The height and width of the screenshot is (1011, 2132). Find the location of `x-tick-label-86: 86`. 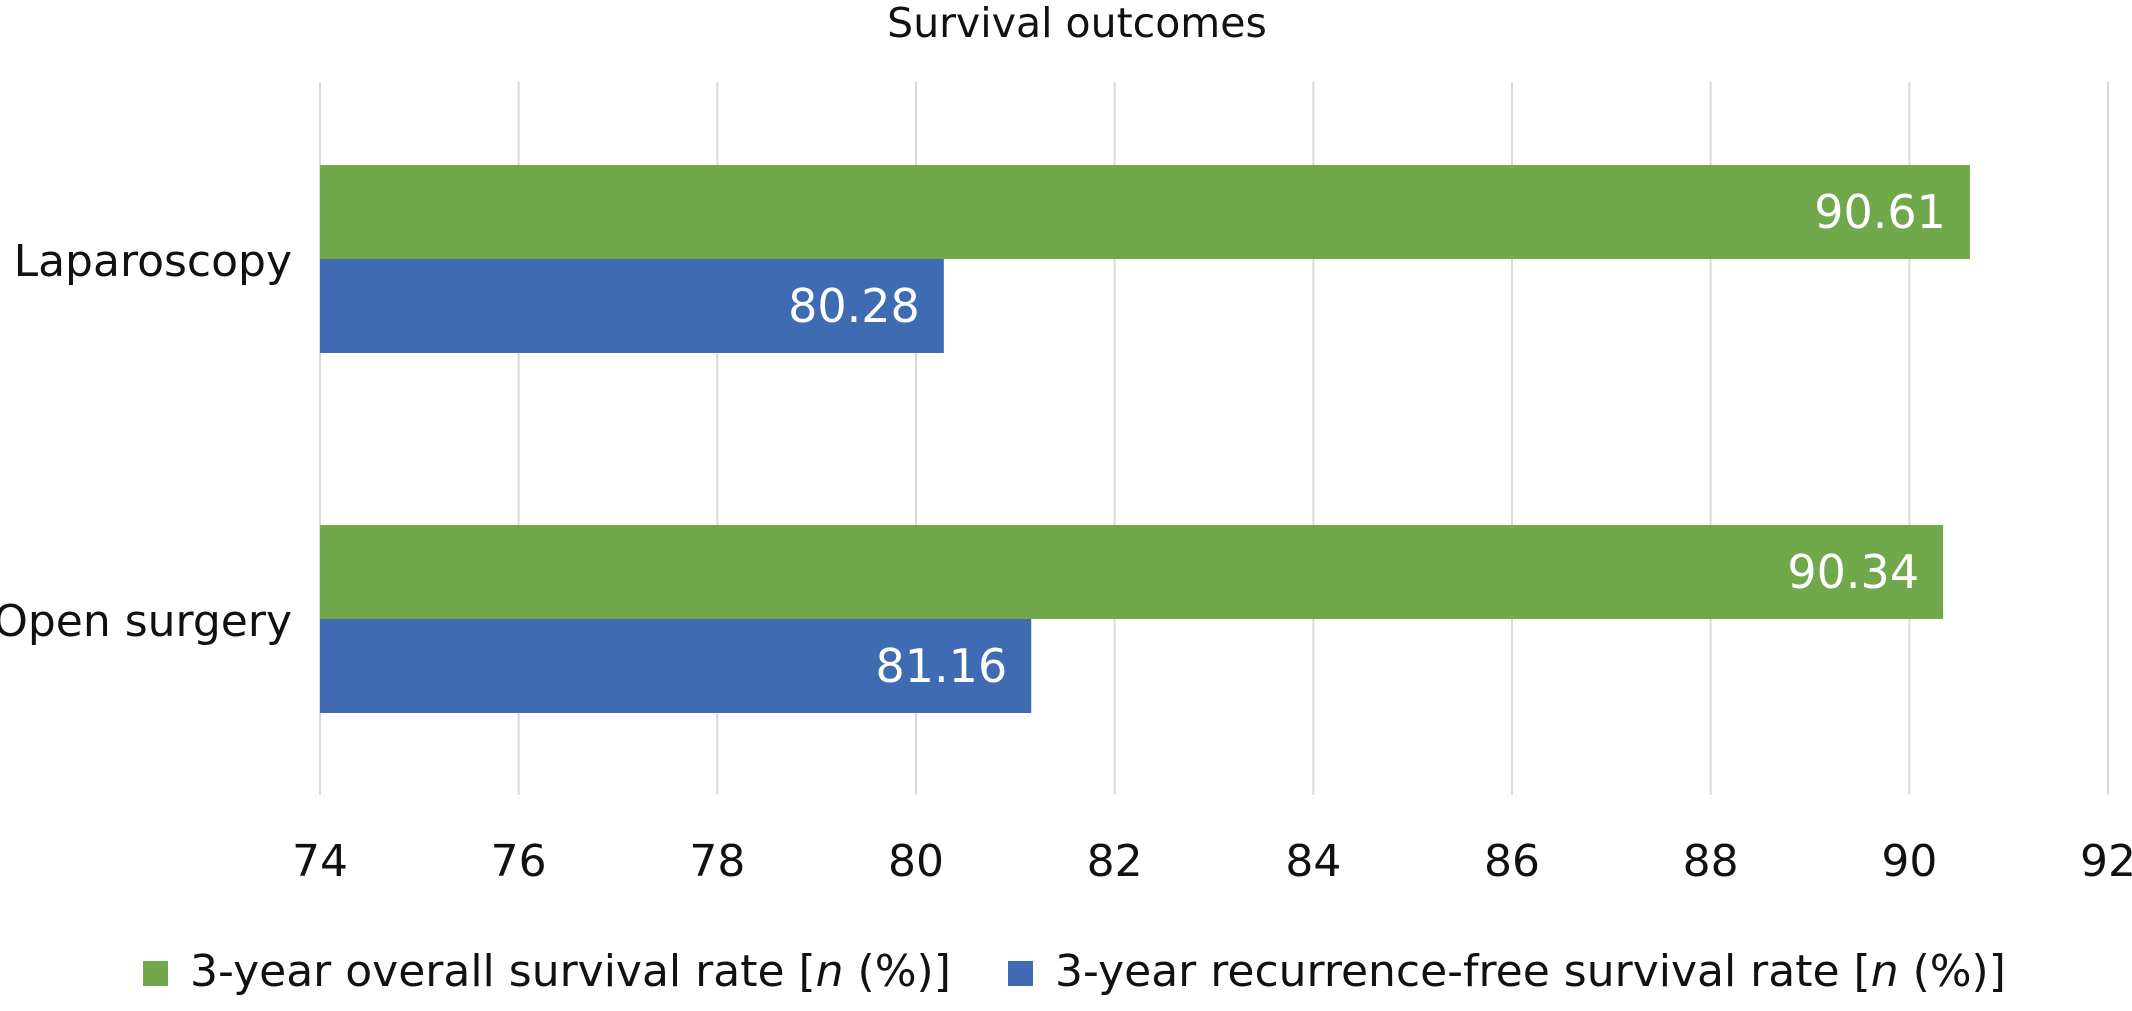

x-tick-label-86: 86 is located at coordinates (1512, 861).